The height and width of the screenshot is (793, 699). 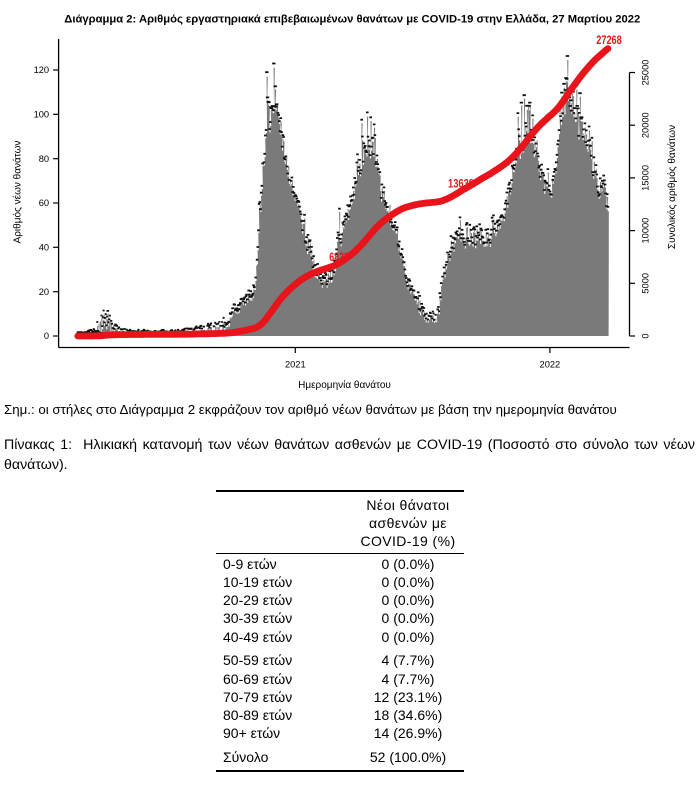 I want to click on svg-text: 60, so click(x=44, y=203).